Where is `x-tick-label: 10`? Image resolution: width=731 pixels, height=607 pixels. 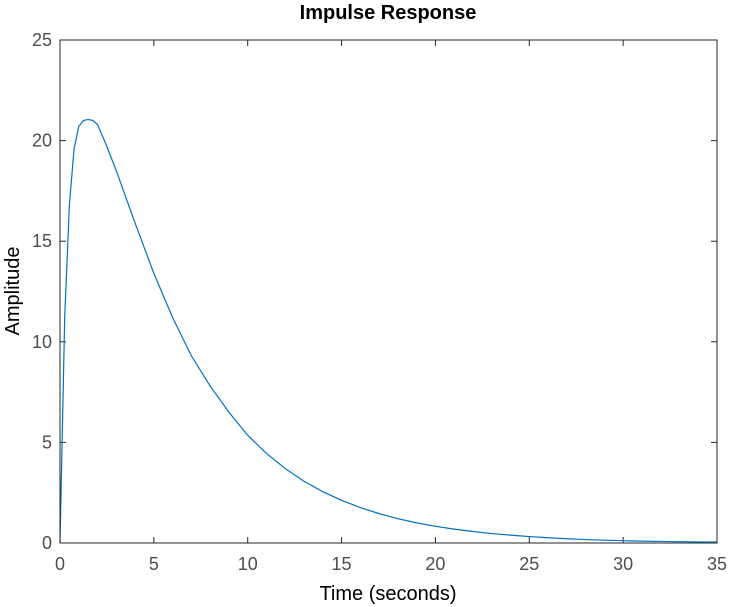 x-tick-label: 10 is located at coordinates (248, 564).